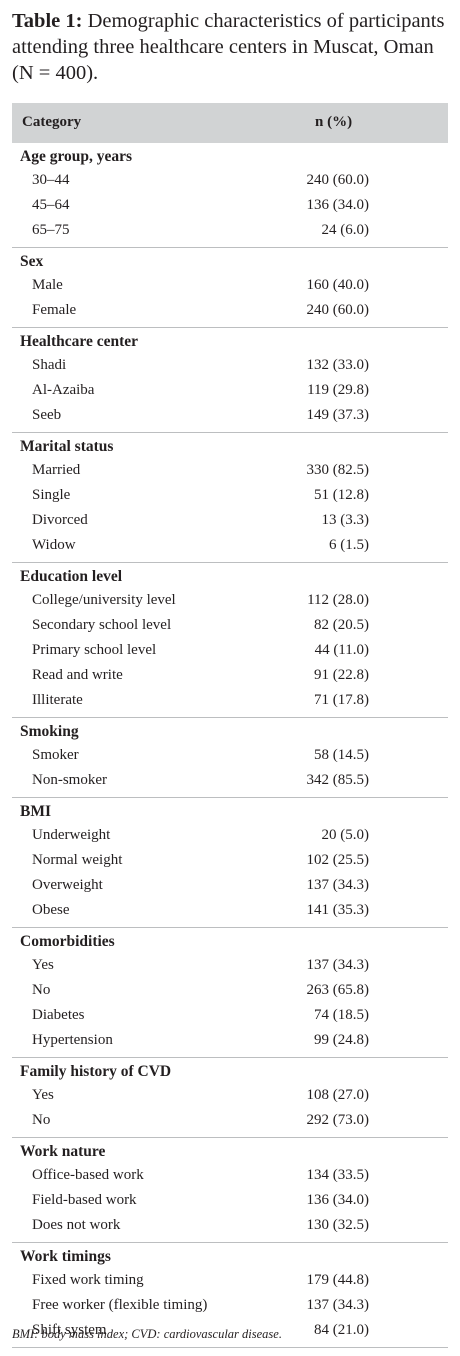 Image resolution: width=460 pixels, height=1356 pixels. Describe the element at coordinates (338, 1095) in the screenshot. I see `row-value: 108 (27.0)` at that location.